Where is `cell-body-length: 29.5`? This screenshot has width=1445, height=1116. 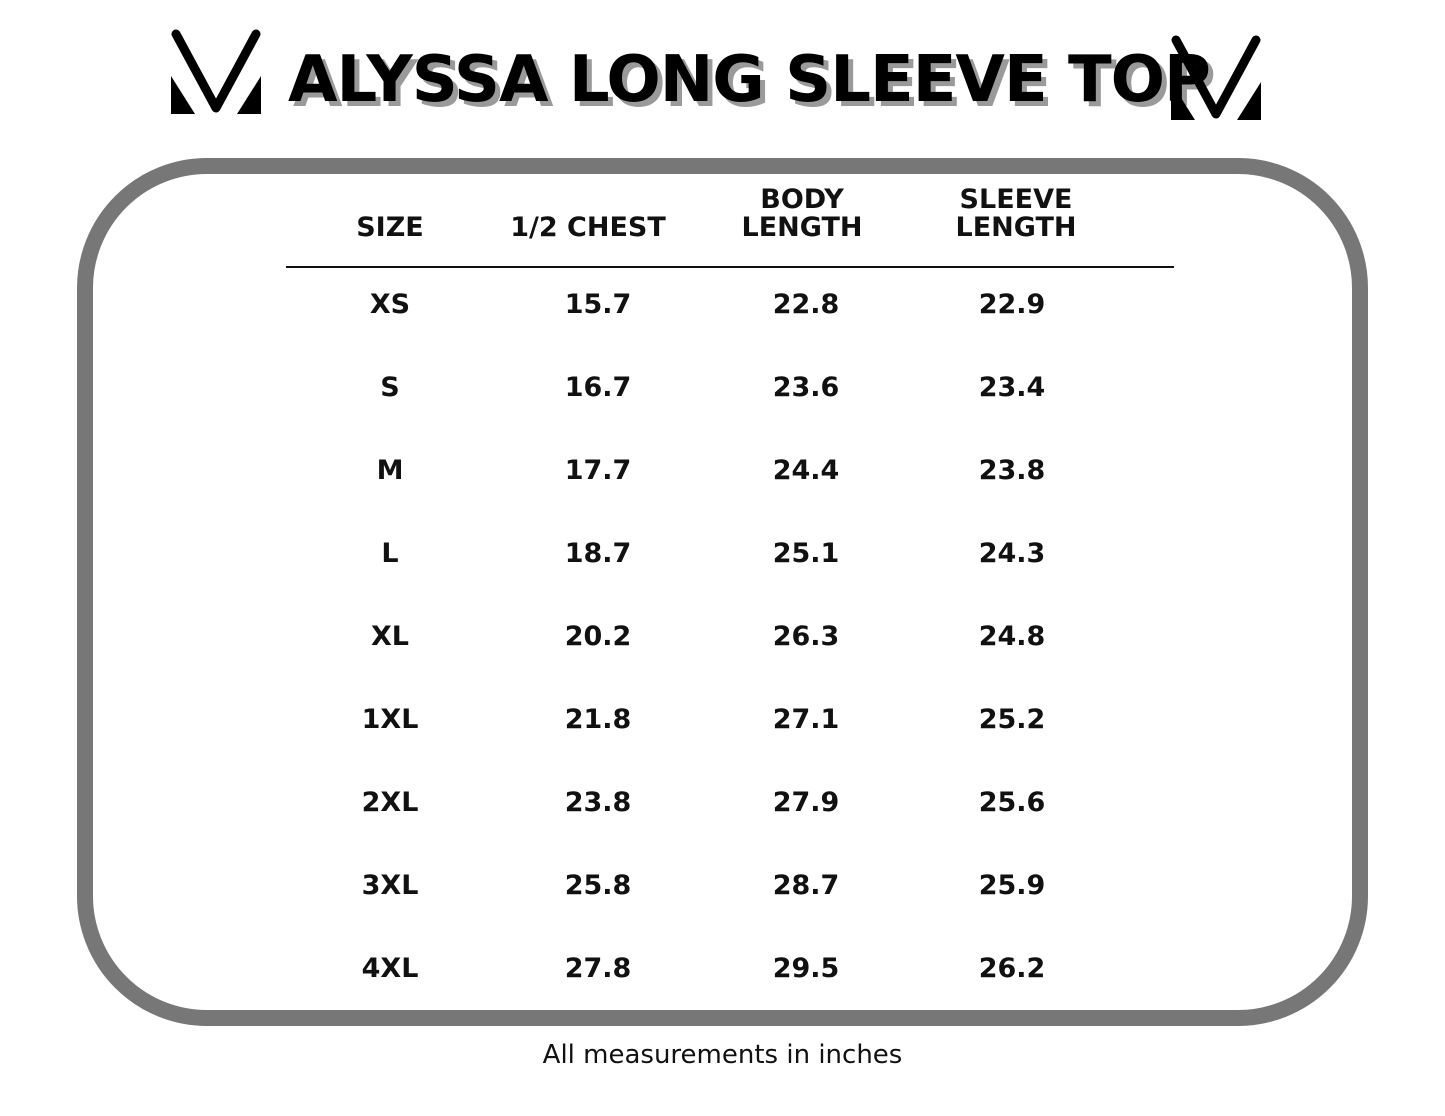 cell-body-length: 29.5 is located at coordinates (806, 968).